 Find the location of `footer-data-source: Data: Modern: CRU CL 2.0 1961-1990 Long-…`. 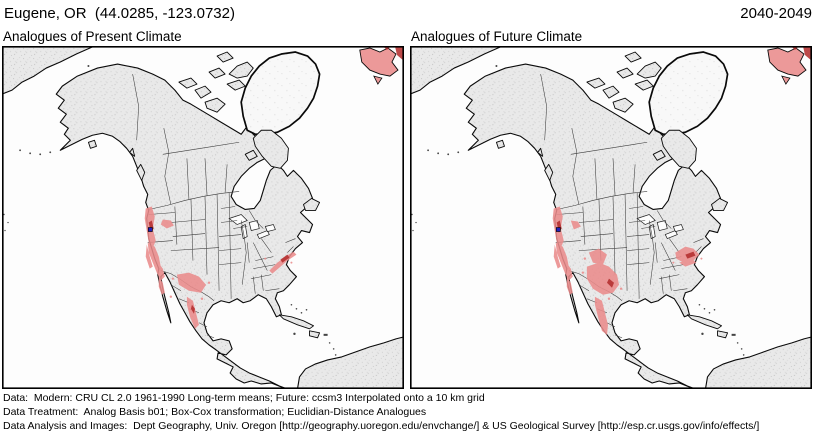

footer-data-source: Data: Modern: CRU CL 2.0 1961-1990 Long-… is located at coordinates (244, 398).